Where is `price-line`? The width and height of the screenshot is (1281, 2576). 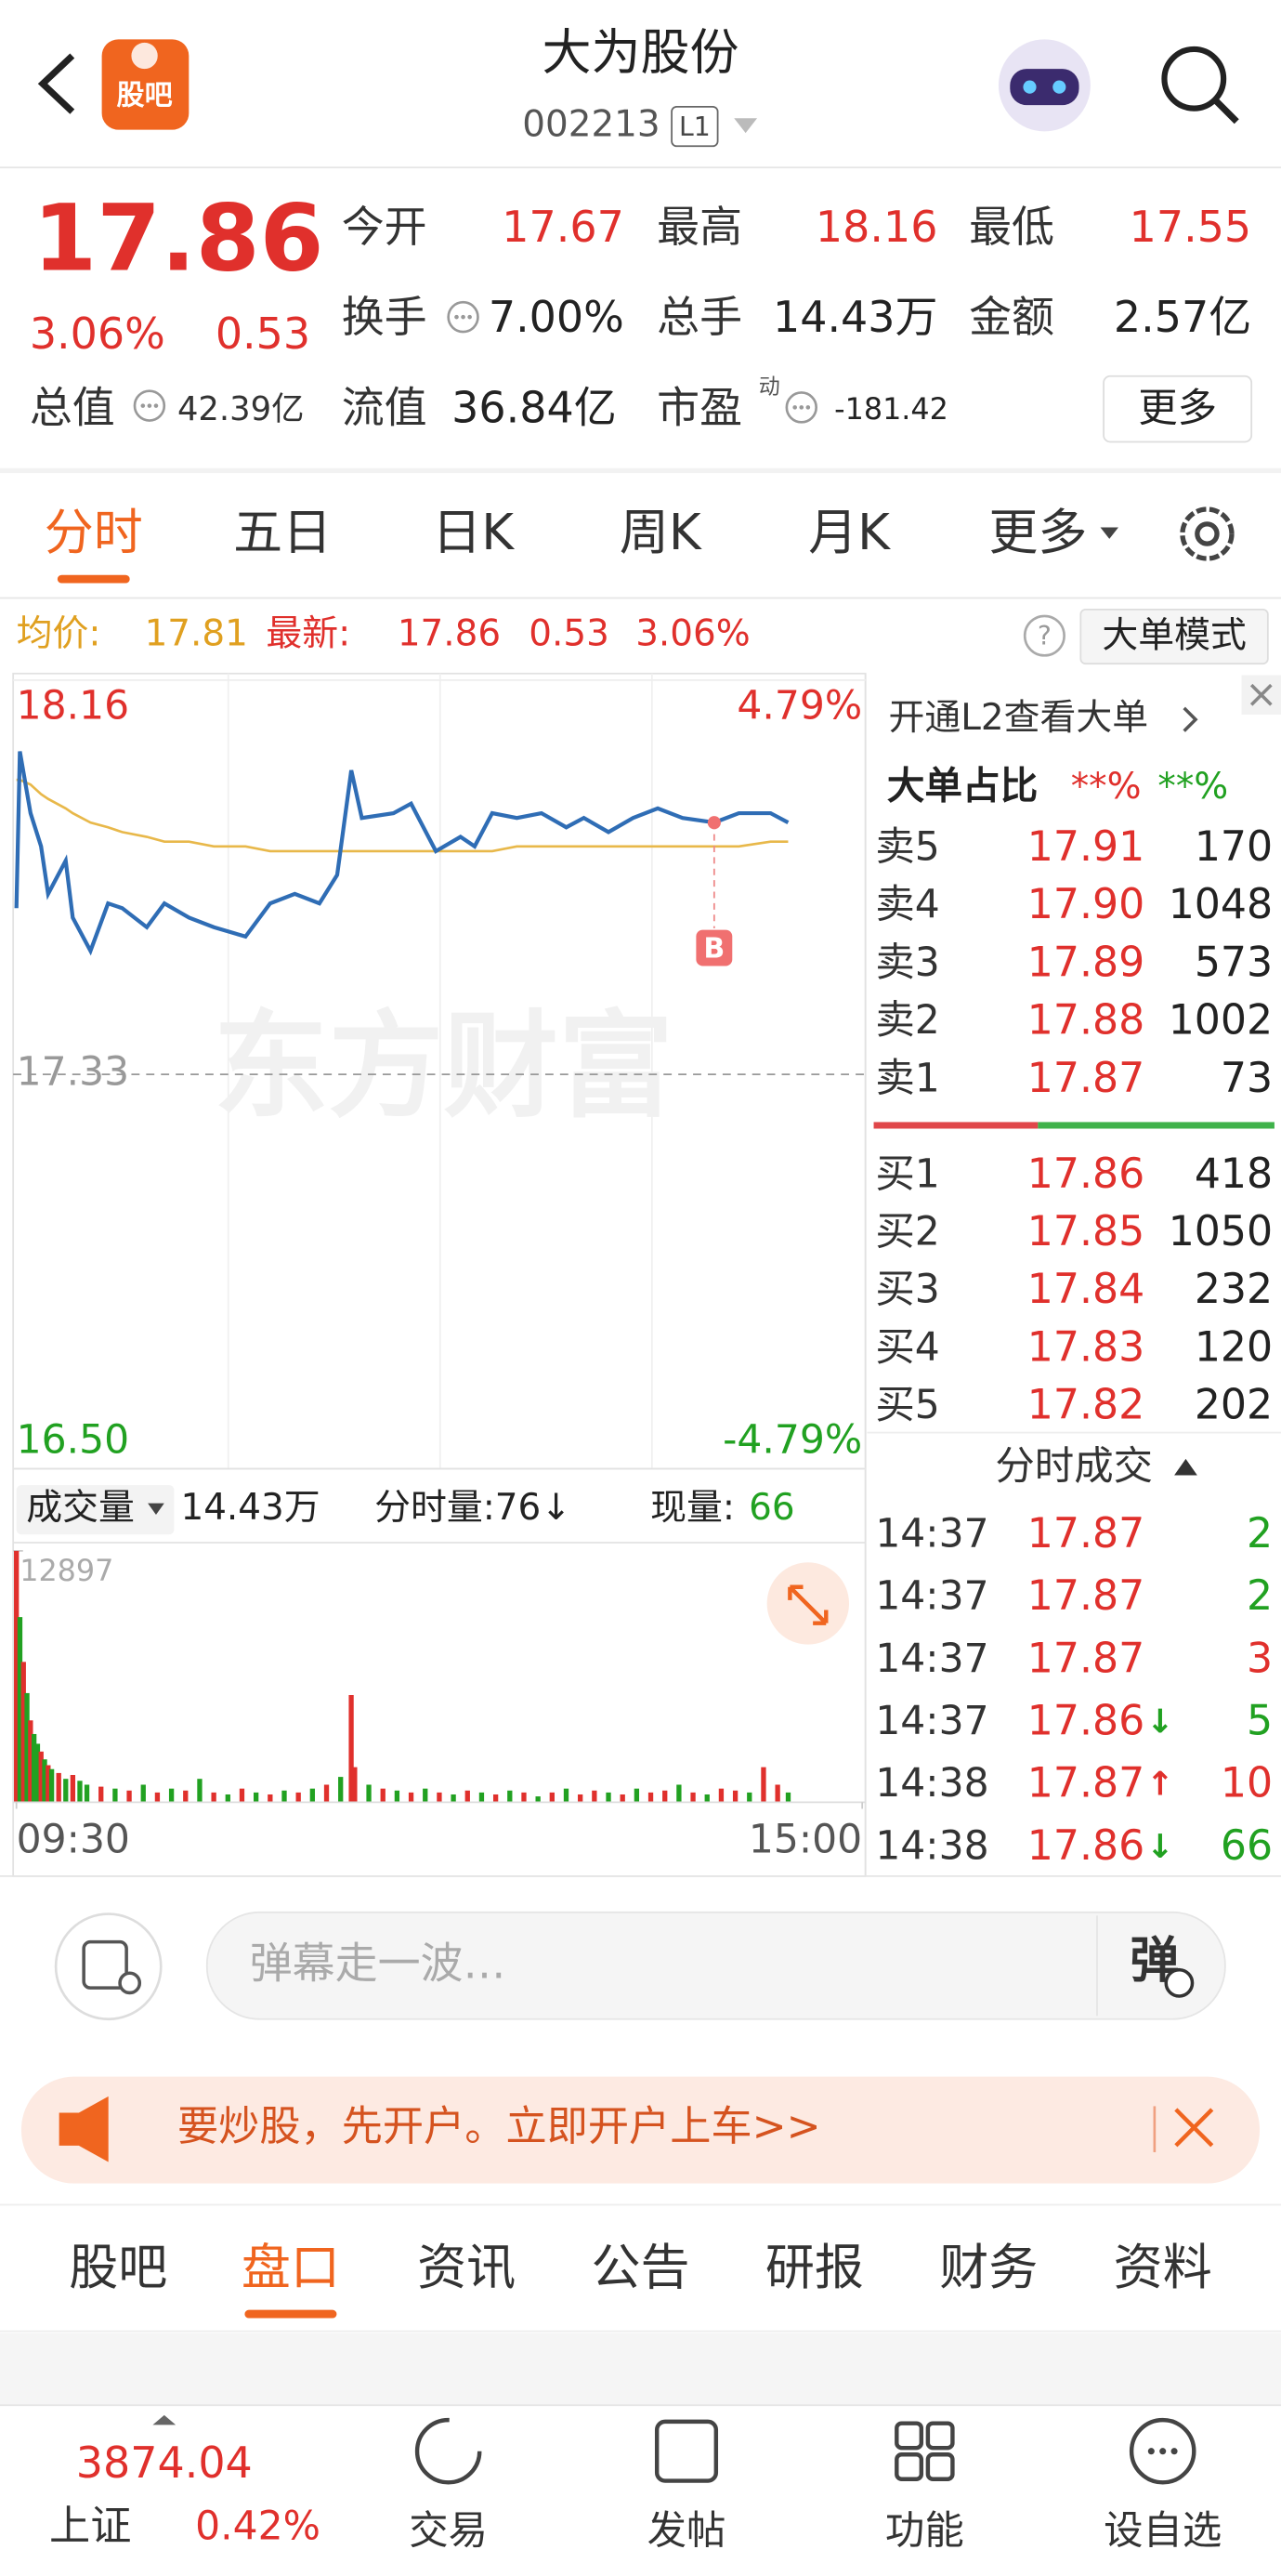 price-line is located at coordinates (402, 853).